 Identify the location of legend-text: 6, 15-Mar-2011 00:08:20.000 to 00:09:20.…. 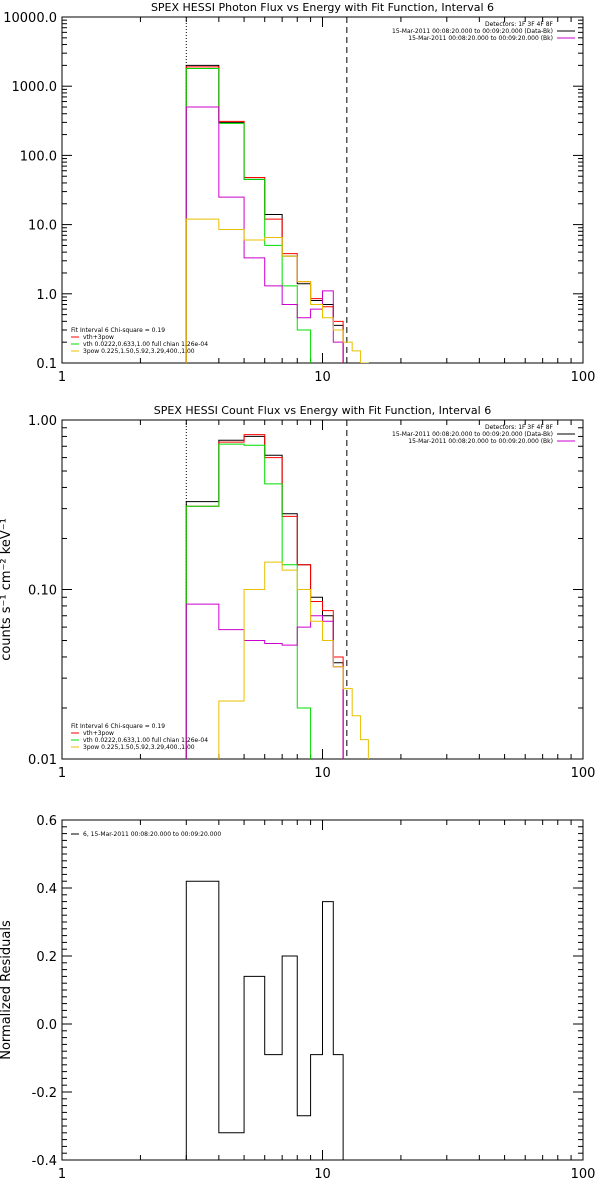
(152, 834).